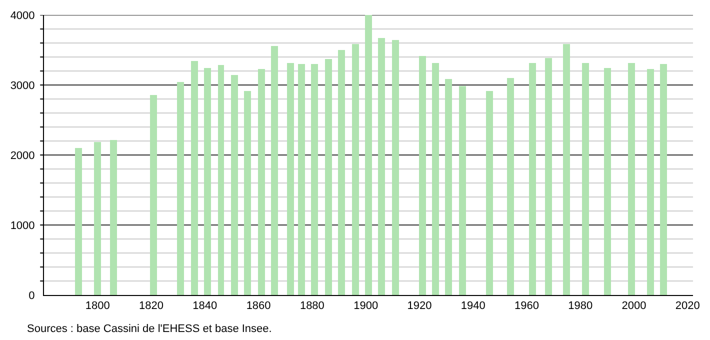  I want to click on x-tick-label: 1980, so click(580, 306).